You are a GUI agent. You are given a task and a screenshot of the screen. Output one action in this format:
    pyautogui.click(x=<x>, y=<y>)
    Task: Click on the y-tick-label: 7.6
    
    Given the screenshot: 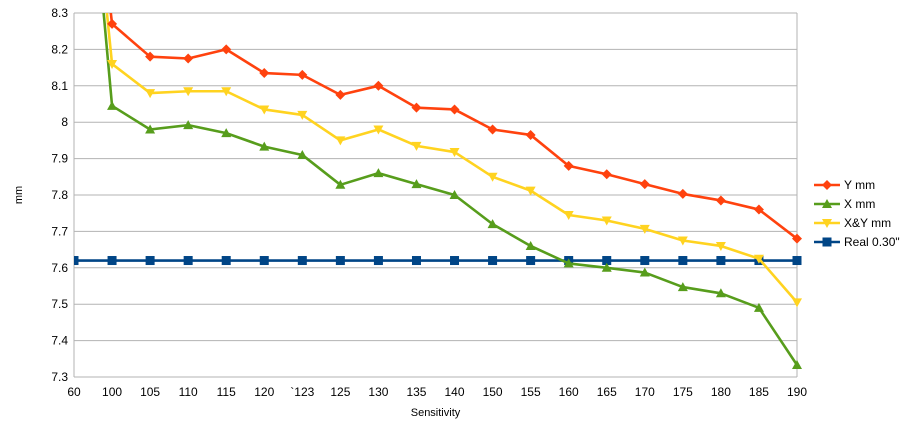 What is the action you would take?
    pyautogui.click(x=59, y=268)
    